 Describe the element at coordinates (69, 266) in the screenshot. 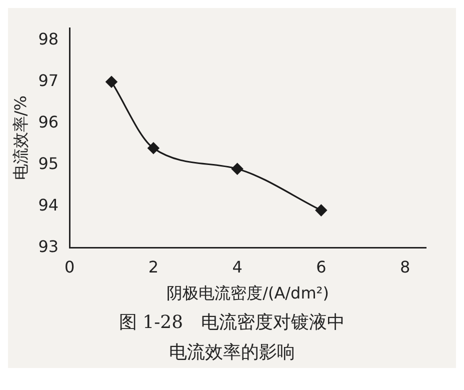

I see `x-tick-label: 0` at that location.